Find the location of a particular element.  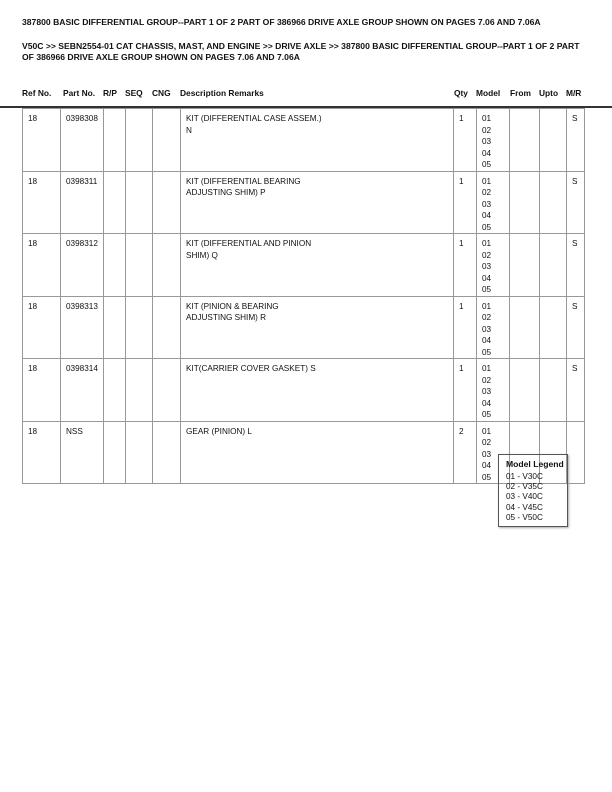

column-header: Part No. is located at coordinates (79, 93).